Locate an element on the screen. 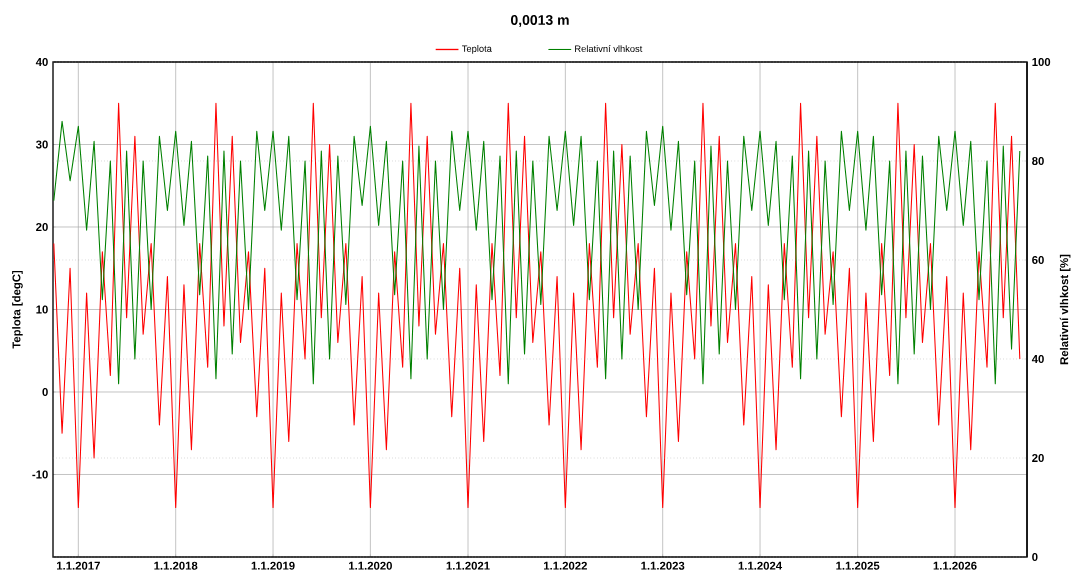 This screenshot has width=1077, height=579. x-tick-label: 1.1.2022 is located at coordinates (565, 565).